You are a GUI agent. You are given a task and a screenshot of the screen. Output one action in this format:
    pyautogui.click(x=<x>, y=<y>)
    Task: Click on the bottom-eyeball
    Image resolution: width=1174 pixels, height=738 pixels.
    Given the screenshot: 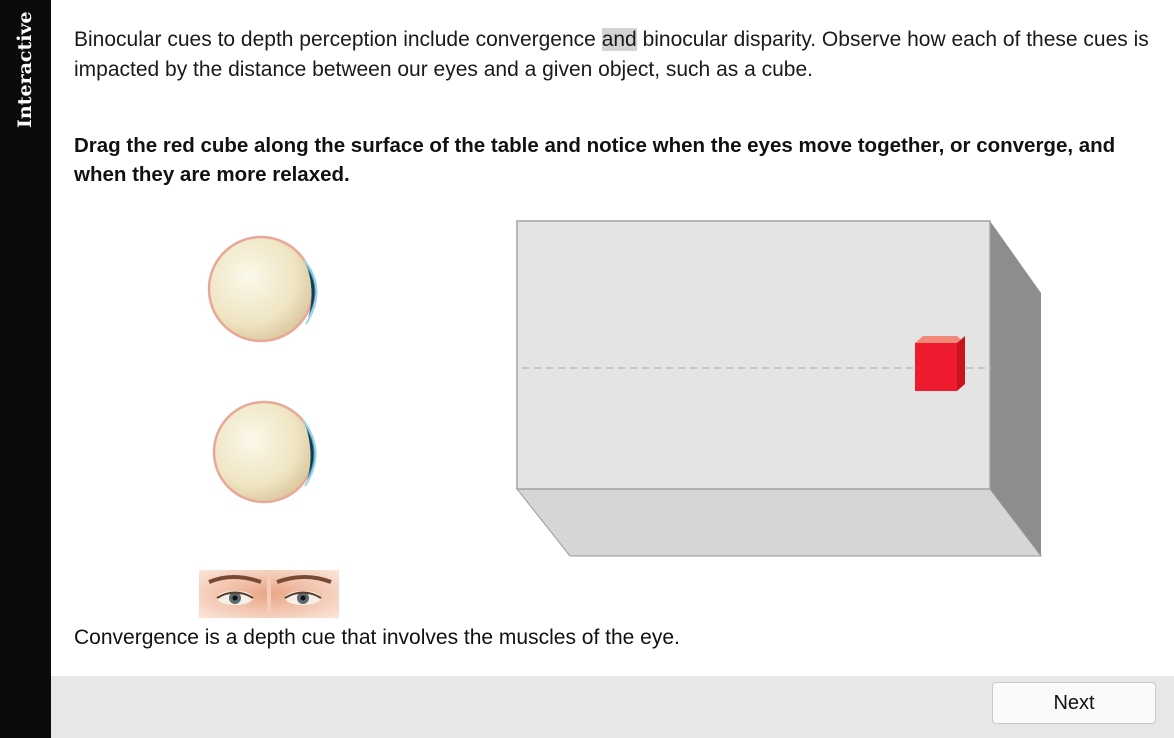 What is the action you would take?
    pyautogui.click(x=264, y=452)
    